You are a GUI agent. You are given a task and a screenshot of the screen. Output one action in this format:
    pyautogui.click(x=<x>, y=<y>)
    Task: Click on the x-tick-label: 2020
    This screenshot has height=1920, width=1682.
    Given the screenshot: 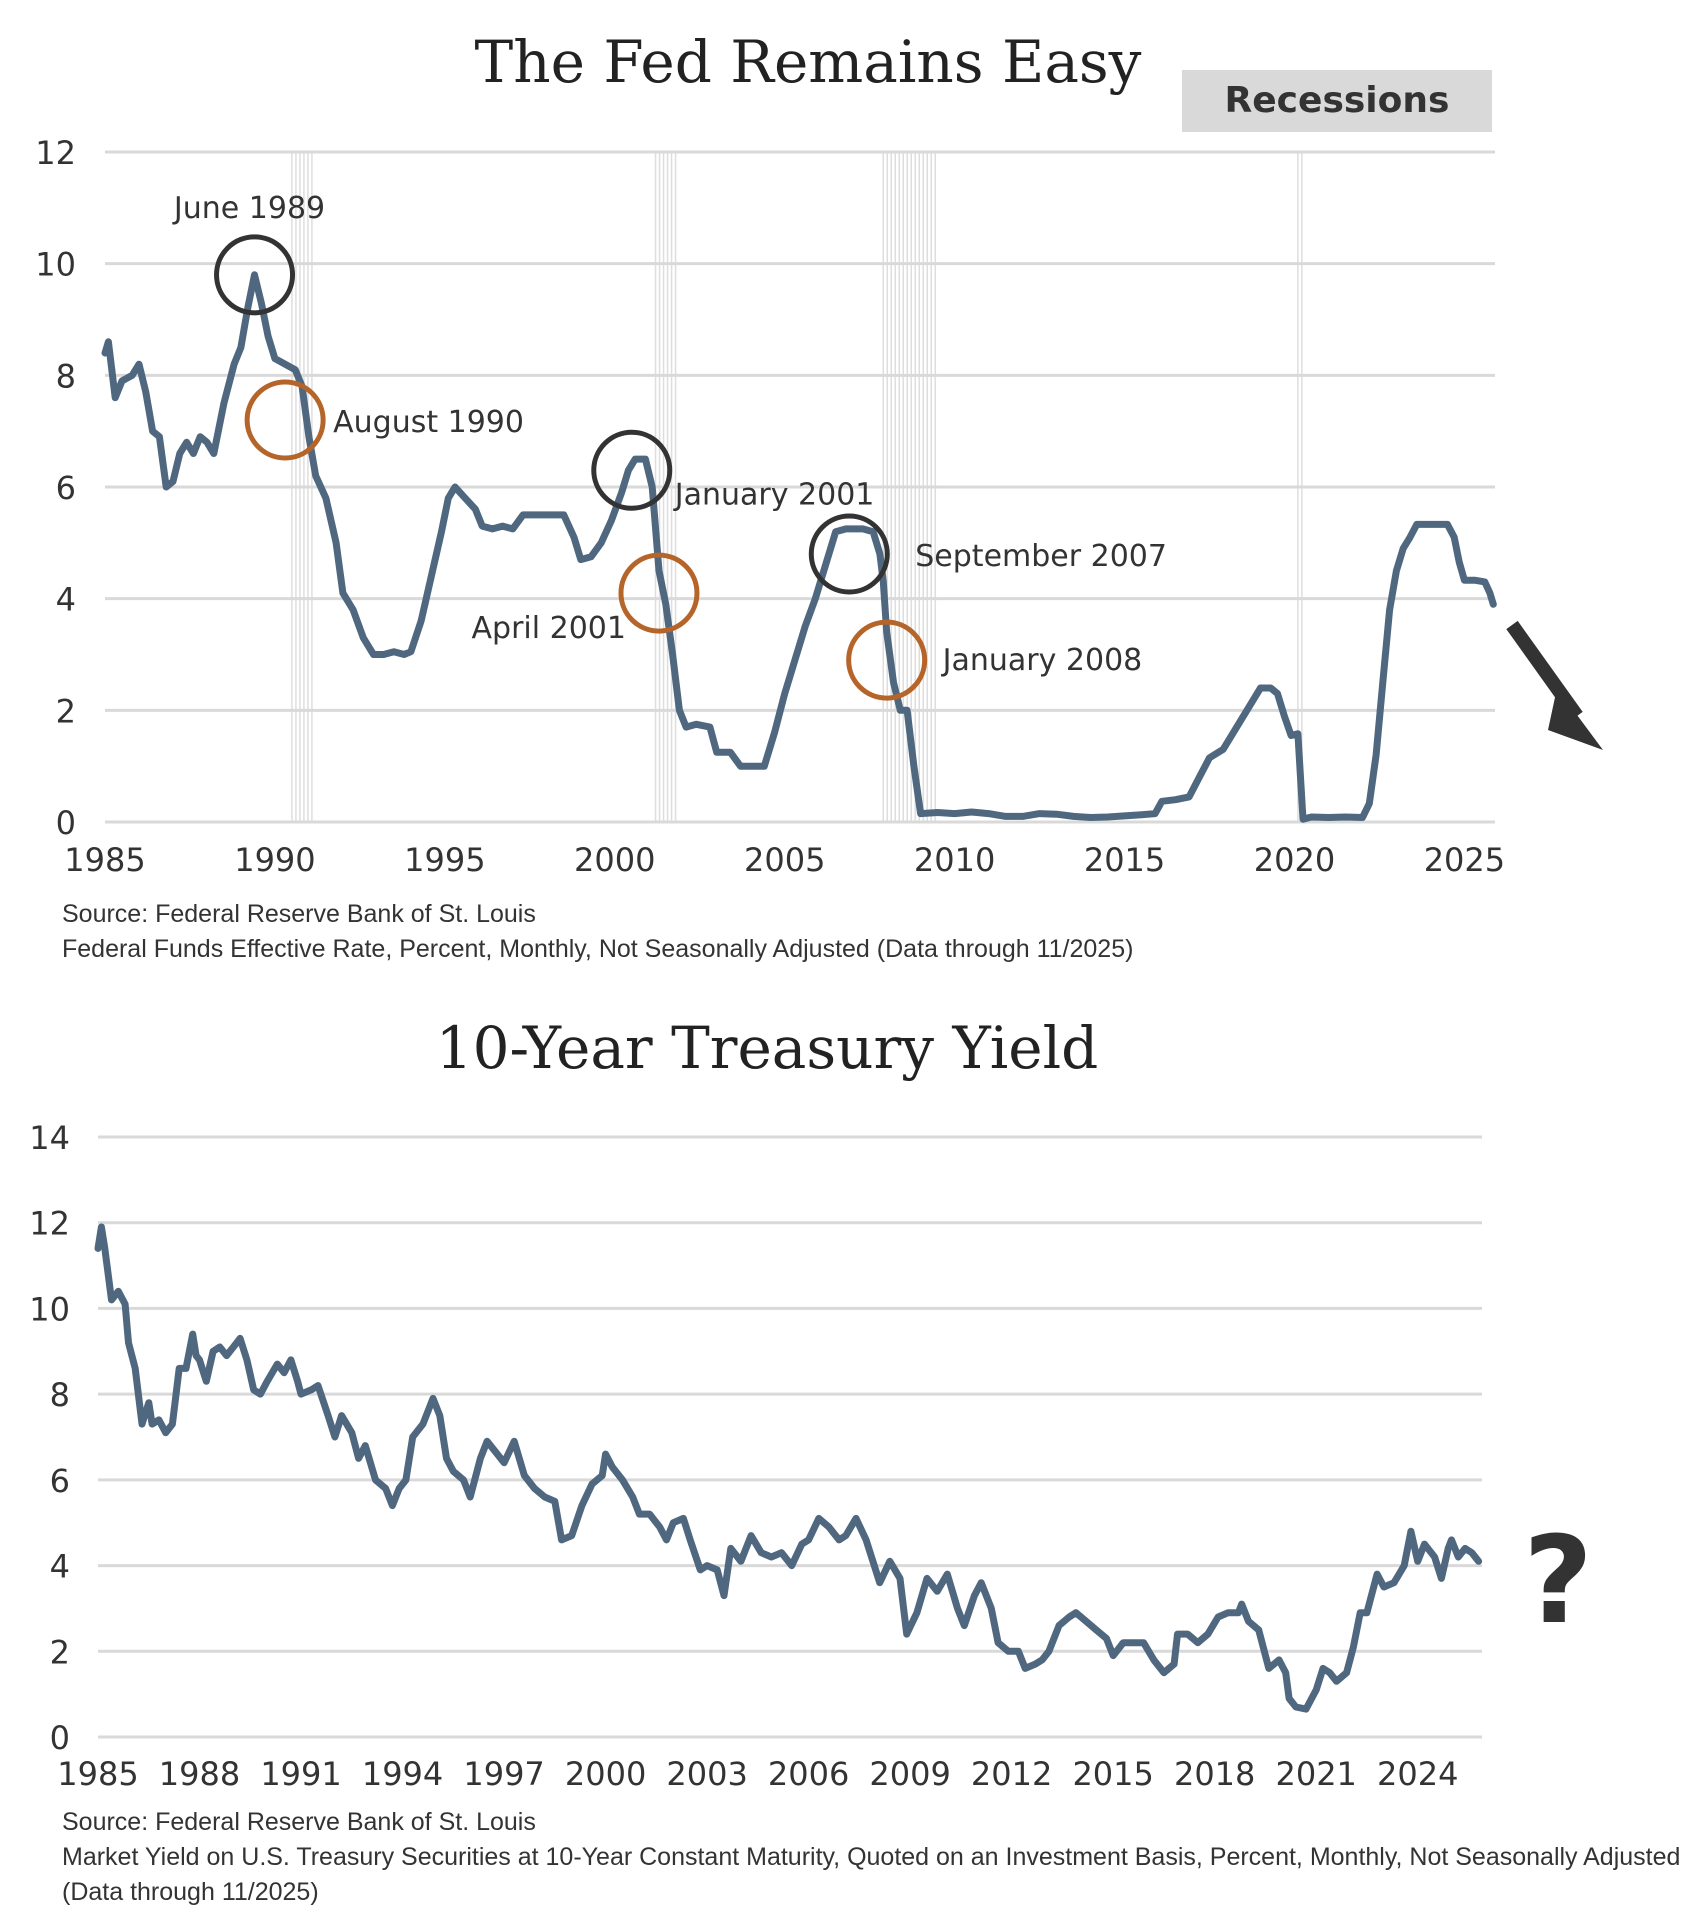 What is the action you would take?
    pyautogui.click(x=1294, y=860)
    